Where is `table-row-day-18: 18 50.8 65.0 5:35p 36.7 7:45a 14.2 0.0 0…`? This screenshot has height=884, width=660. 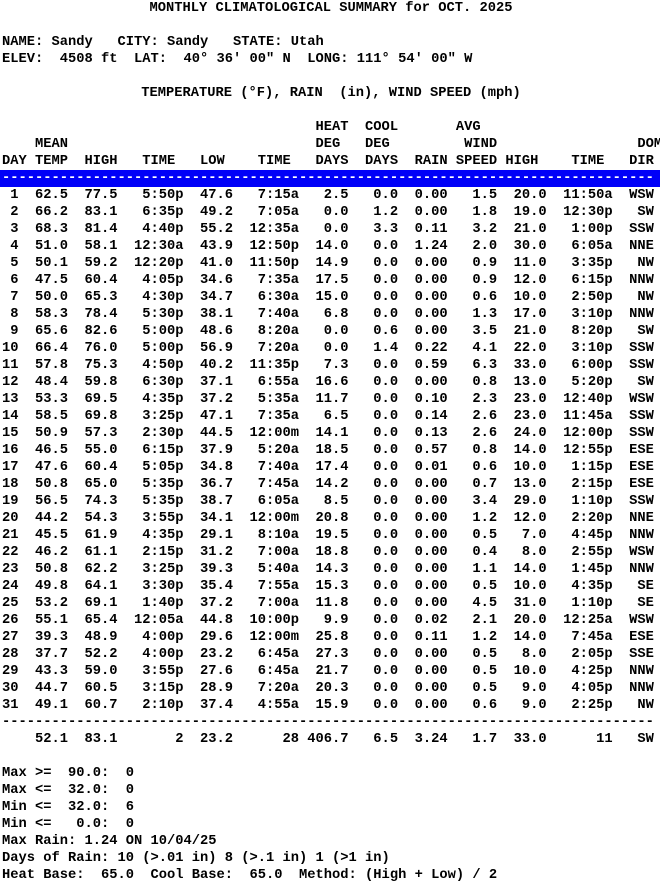 table-row-day-18: 18 50.8 65.0 5:35p 36.7 7:45a 14.2 0.0 0… is located at coordinates (328, 484).